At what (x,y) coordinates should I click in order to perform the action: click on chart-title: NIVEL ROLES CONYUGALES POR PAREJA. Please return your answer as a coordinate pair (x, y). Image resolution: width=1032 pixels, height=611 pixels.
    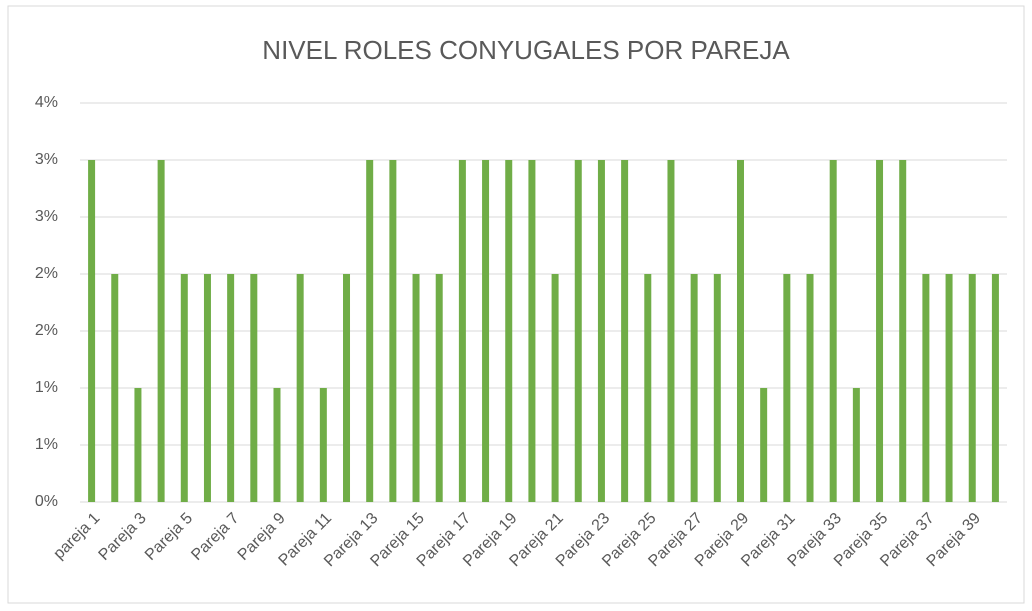
    Looking at the image, I should click on (526, 50).